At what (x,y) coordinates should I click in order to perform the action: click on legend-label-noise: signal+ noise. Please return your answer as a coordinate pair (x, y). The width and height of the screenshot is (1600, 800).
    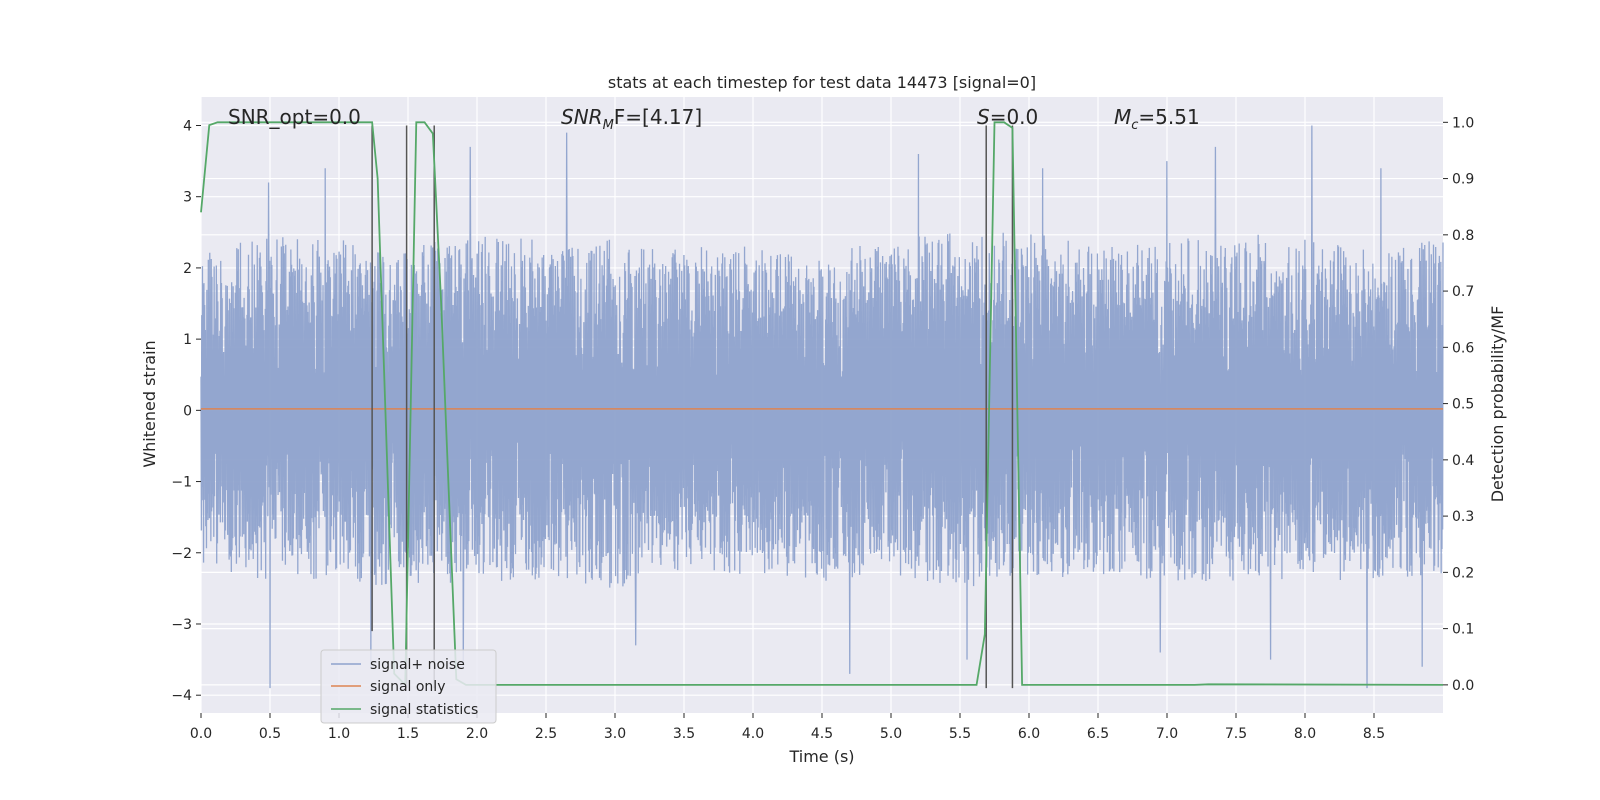
    Looking at the image, I should click on (417, 665).